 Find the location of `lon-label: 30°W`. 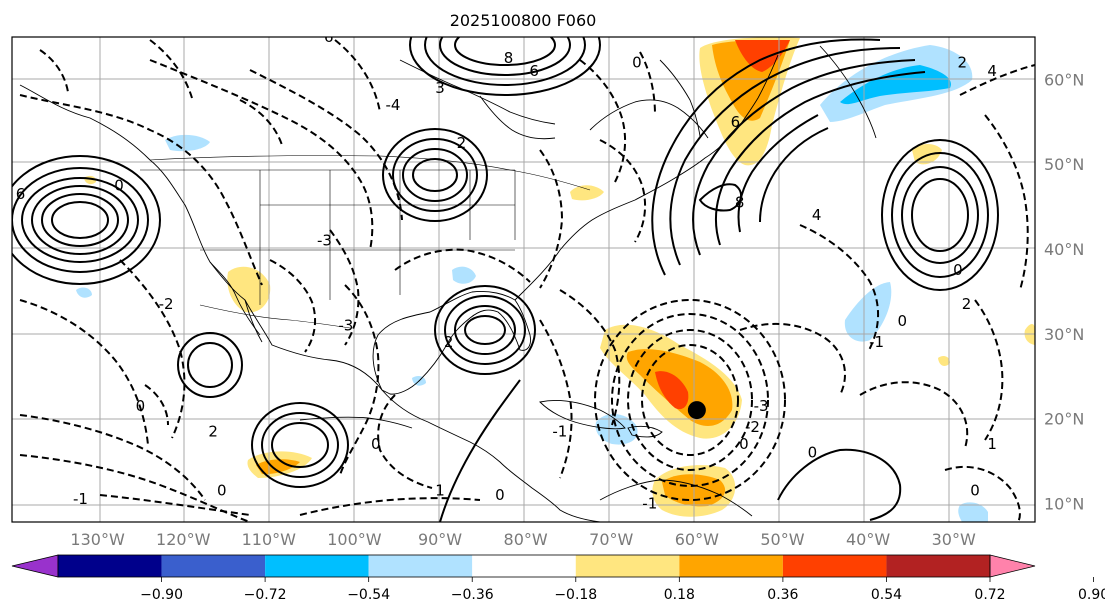

lon-label: 30°W is located at coordinates (954, 539).